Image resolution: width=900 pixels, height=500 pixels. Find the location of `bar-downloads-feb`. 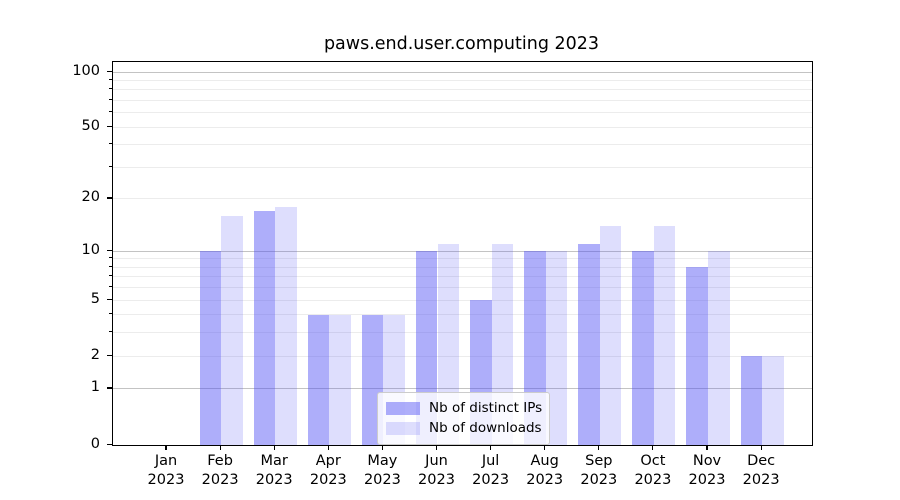

bar-downloads-feb is located at coordinates (232, 330).